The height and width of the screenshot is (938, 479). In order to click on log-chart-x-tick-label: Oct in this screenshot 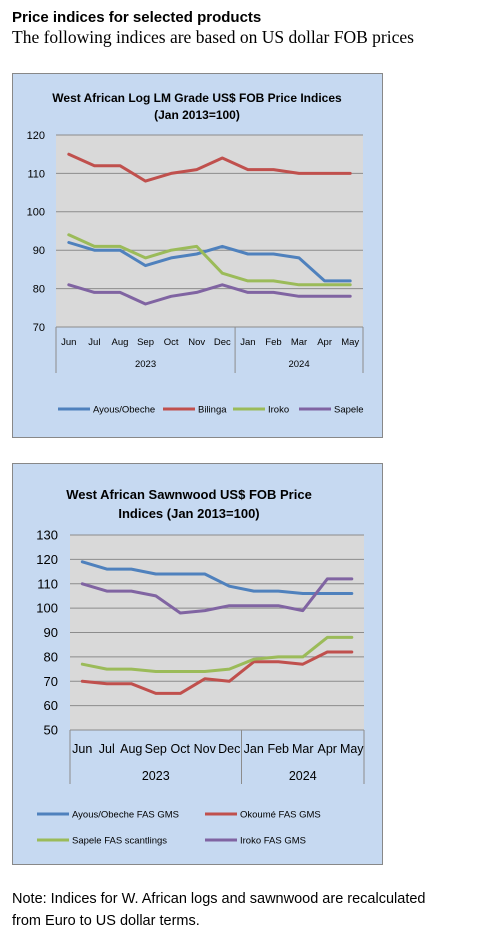, I will do `click(171, 342)`.